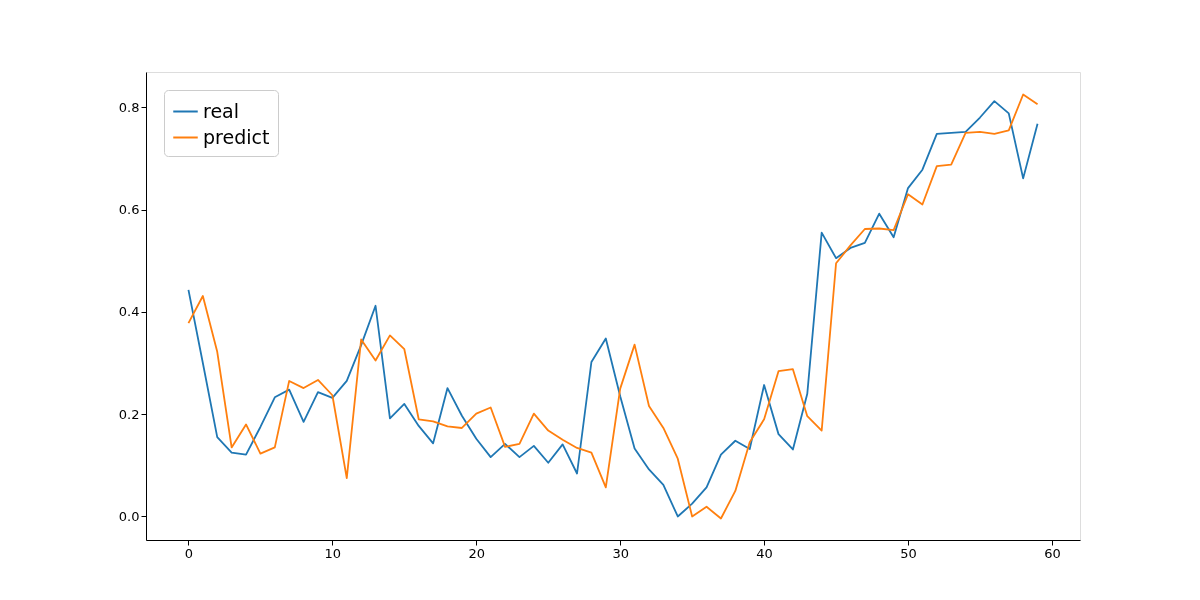  Describe the element at coordinates (129, 107) in the screenshot. I see `y-tick-label: 0.8` at that location.